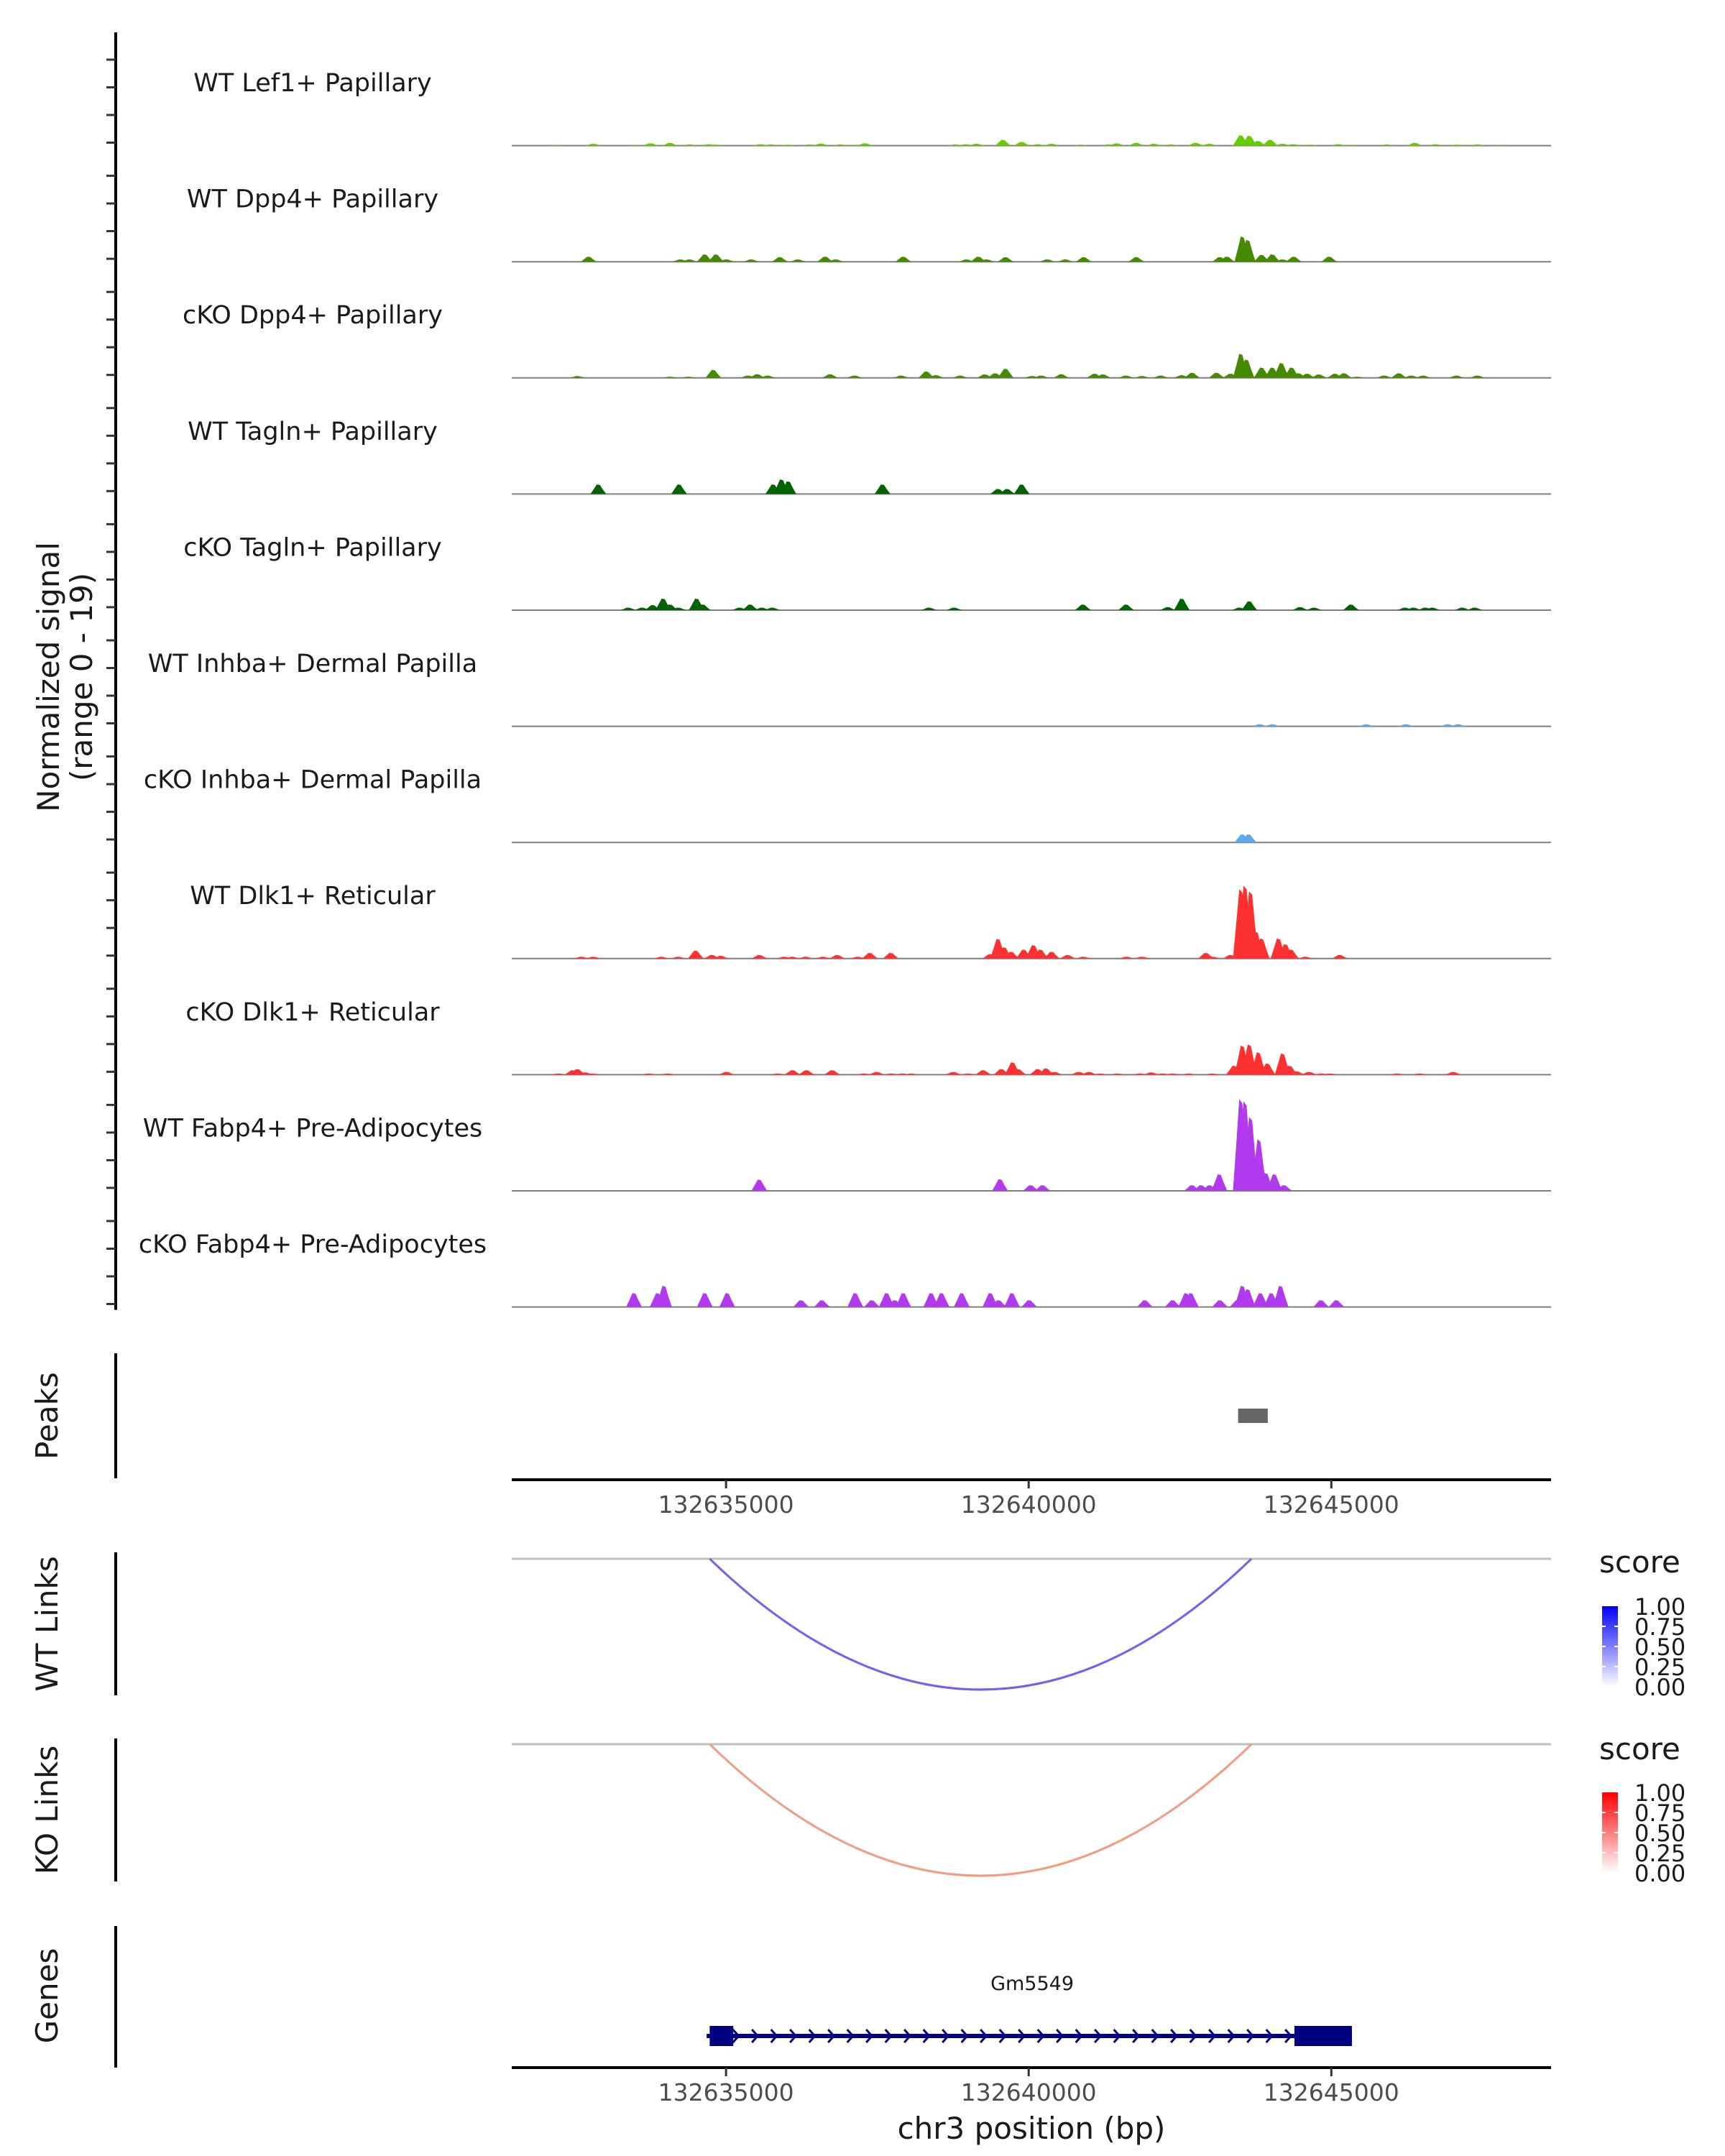  I want to click on track-label: cKO Inhba+ Dermal Papilla, so click(313, 781).